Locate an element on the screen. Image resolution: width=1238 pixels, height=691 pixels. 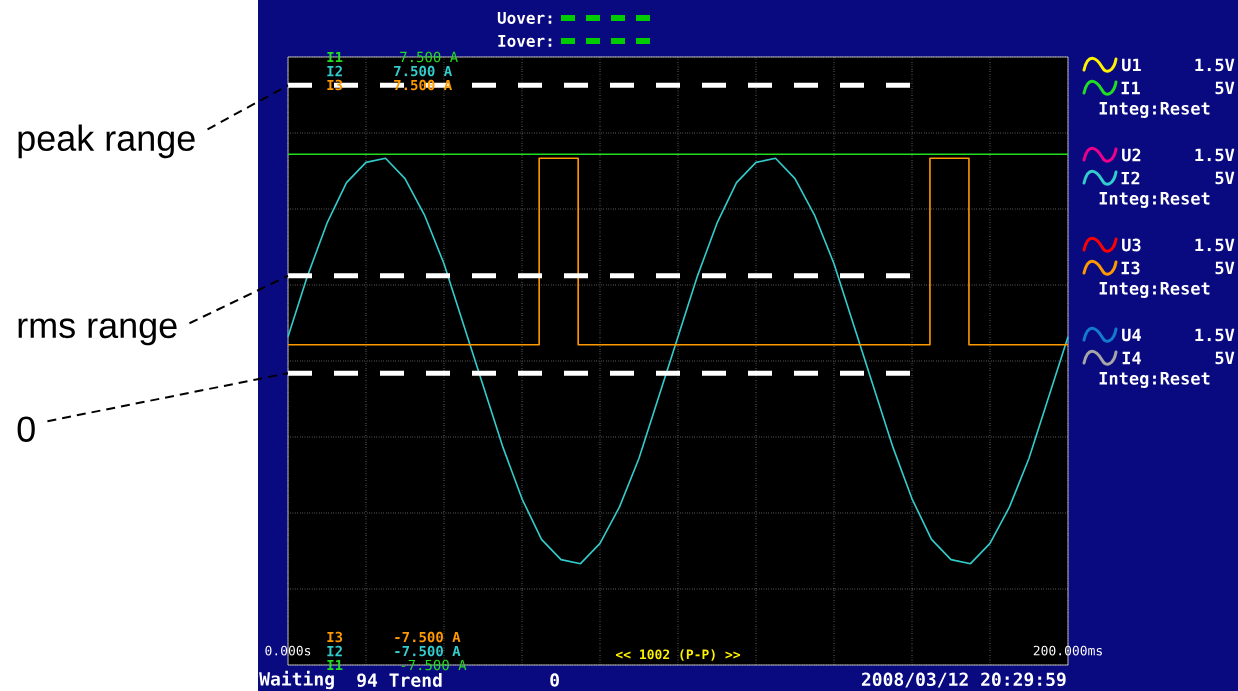
legend-label: I1 is located at coordinates (1130, 88).